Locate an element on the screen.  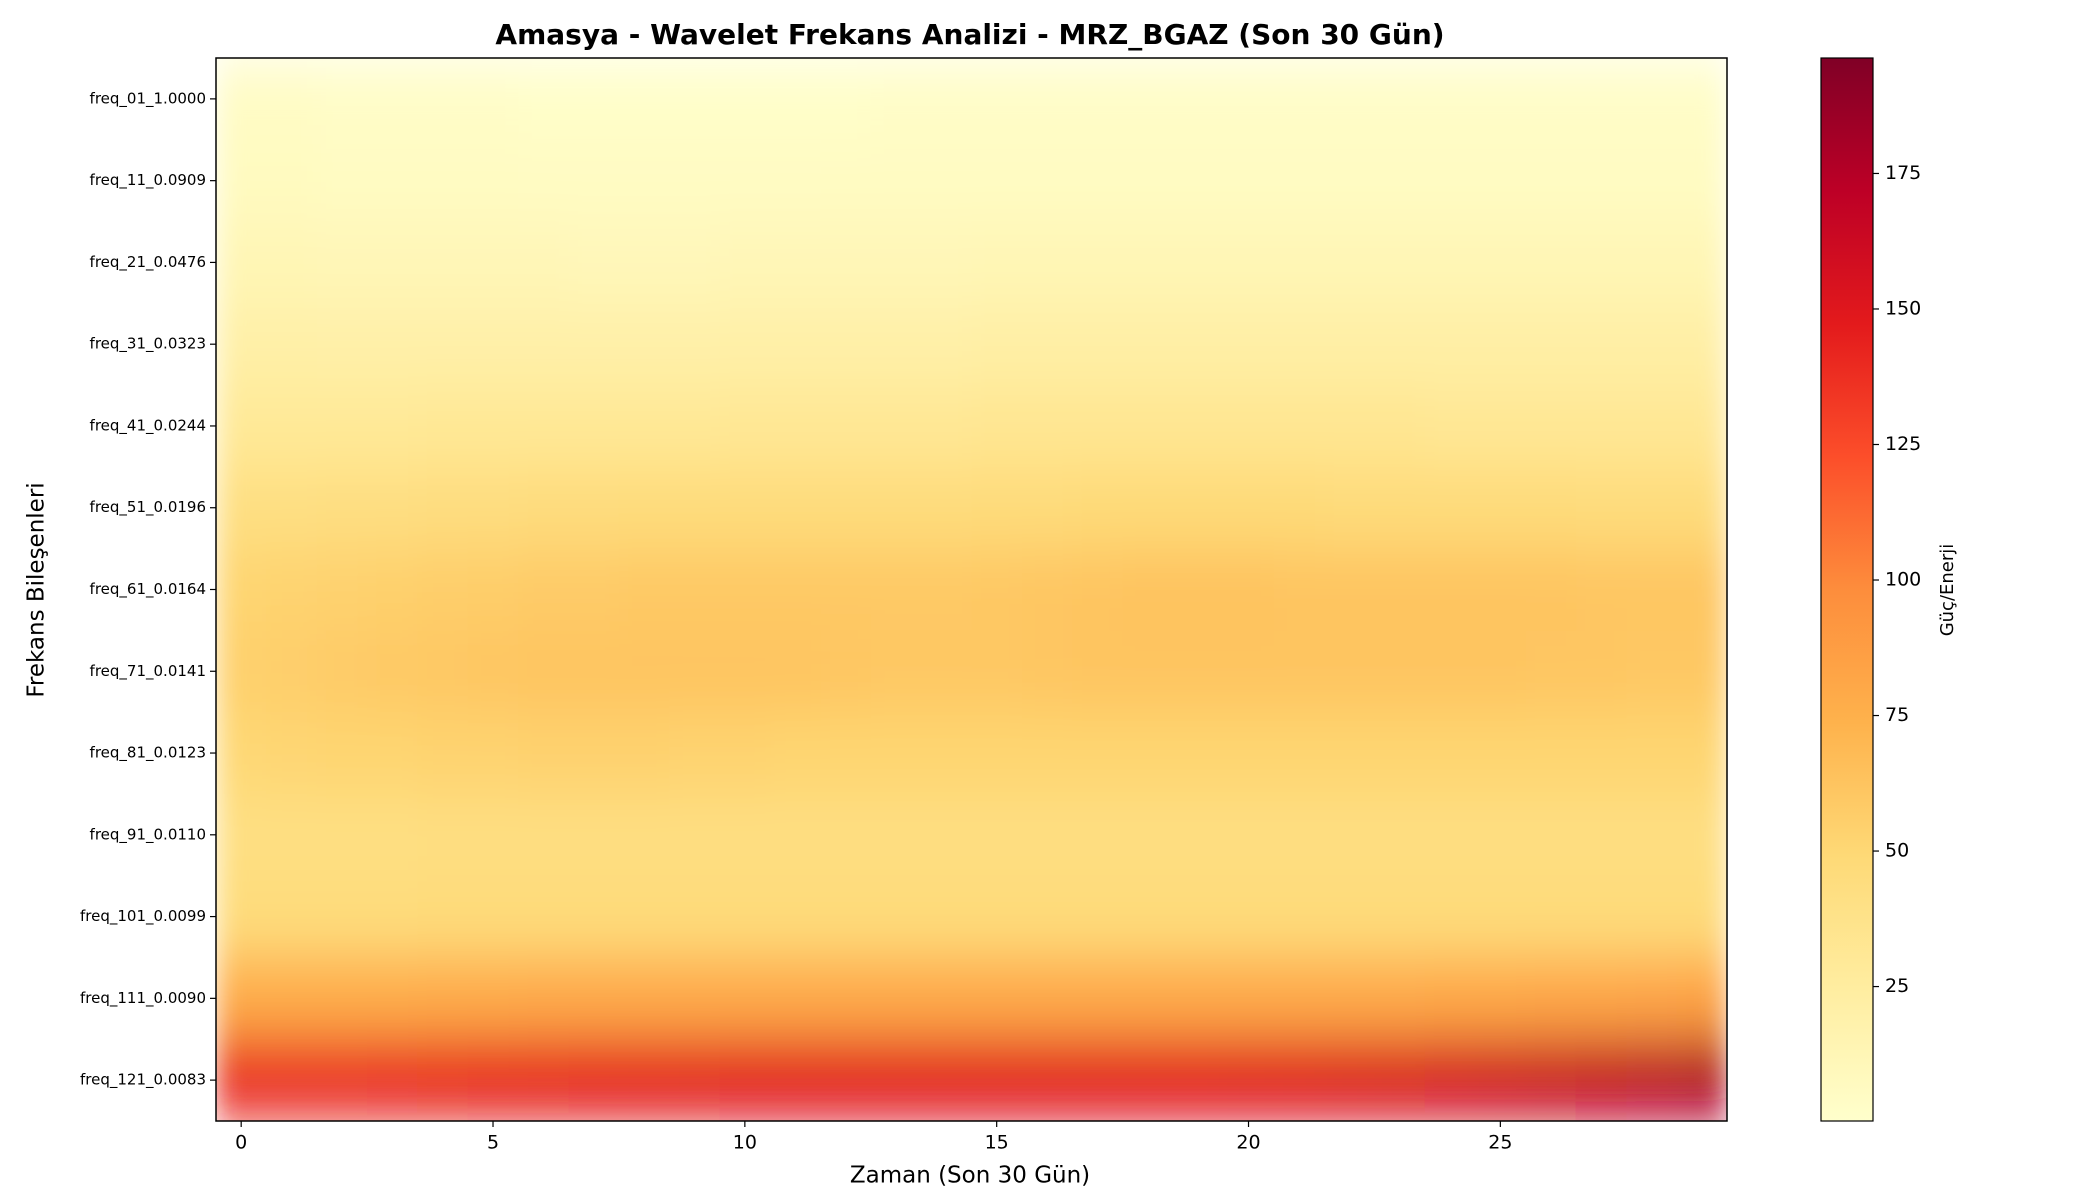
y-tick-label: freq_71_0.0141 is located at coordinates (148, 671).